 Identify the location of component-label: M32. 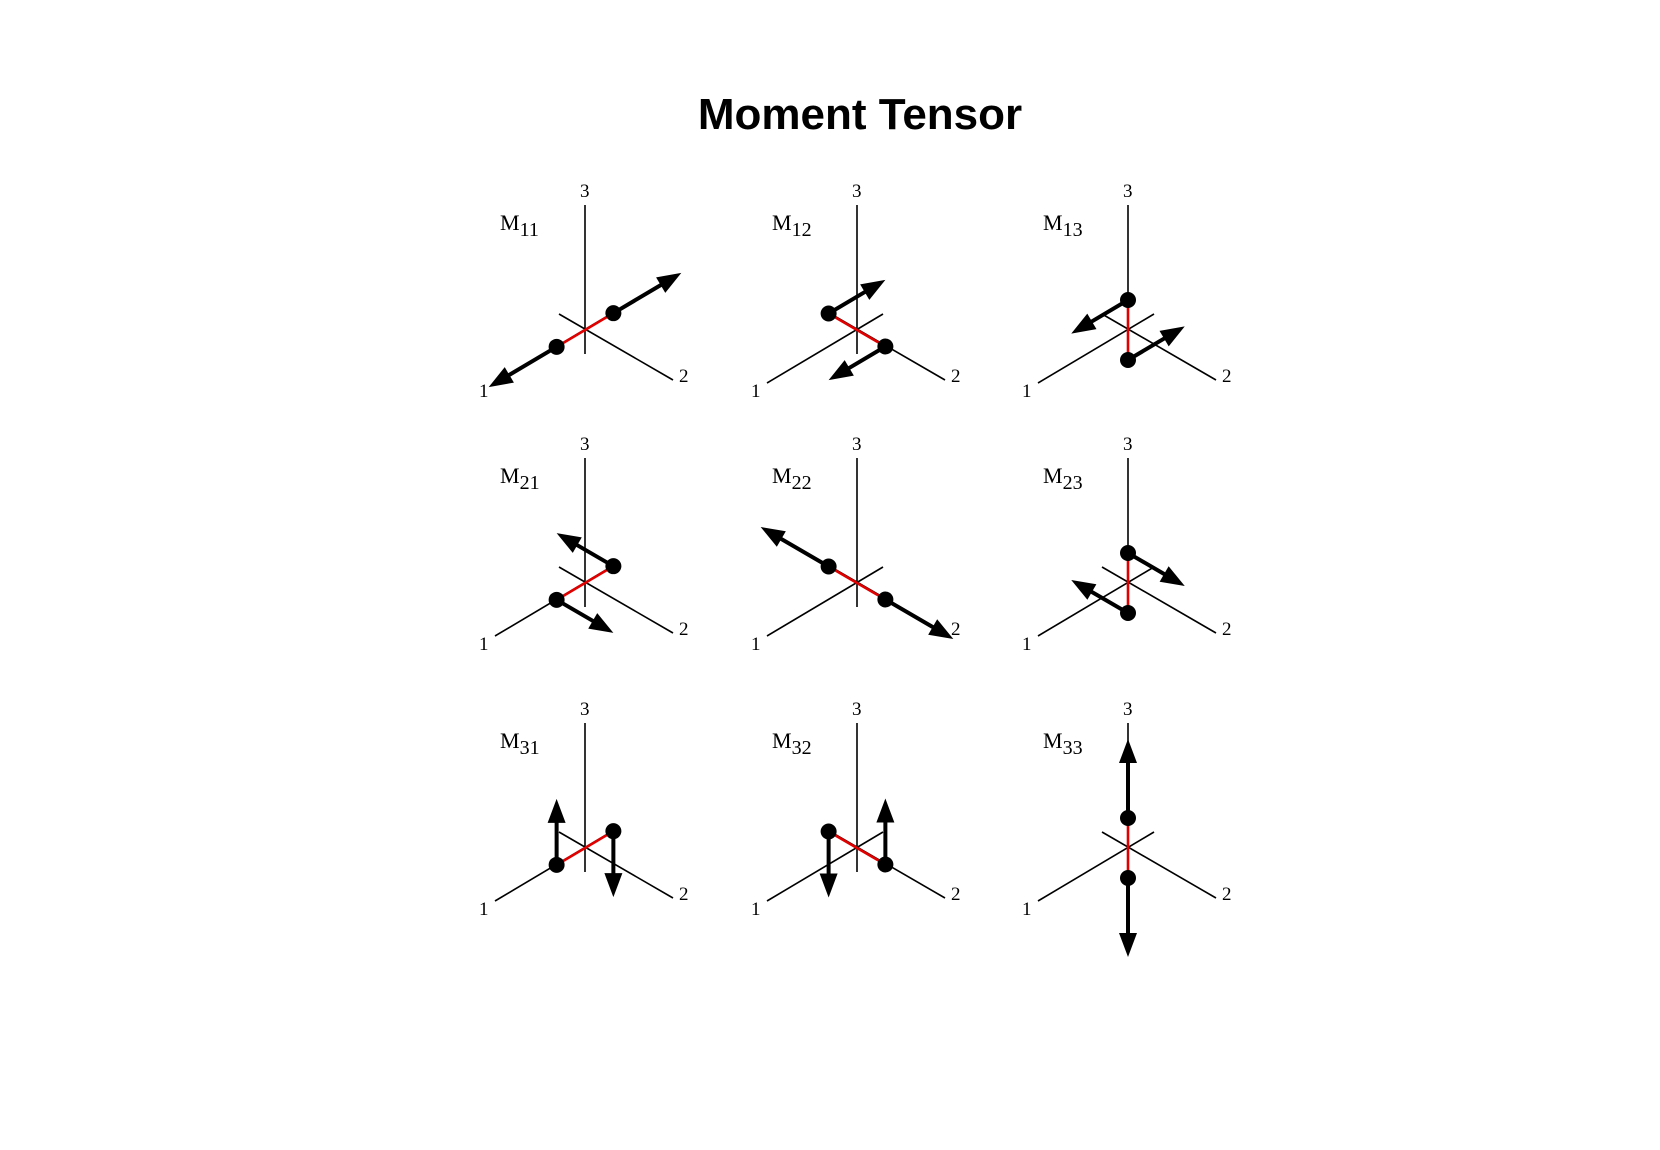
(792, 743).